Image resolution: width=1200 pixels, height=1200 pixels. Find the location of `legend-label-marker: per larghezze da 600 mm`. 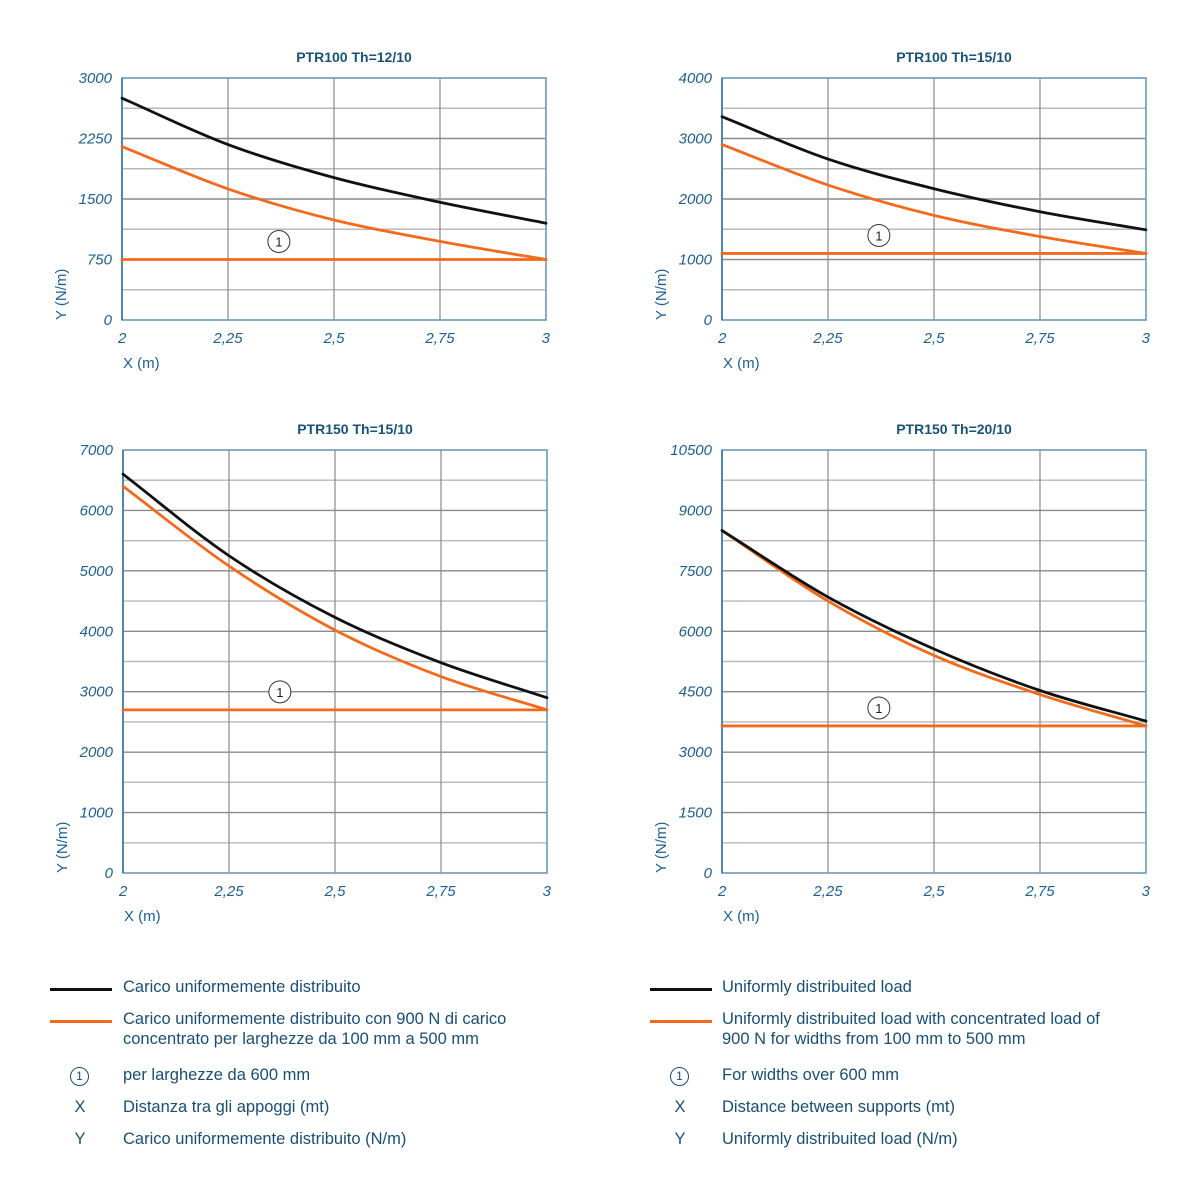

legend-label-marker: per larghezze da 600 mm is located at coordinates (217, 1075).